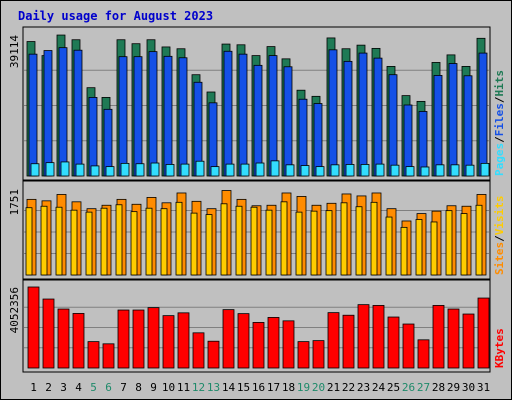  I want to click on middle-max-label: 1751, so click(14, 202).